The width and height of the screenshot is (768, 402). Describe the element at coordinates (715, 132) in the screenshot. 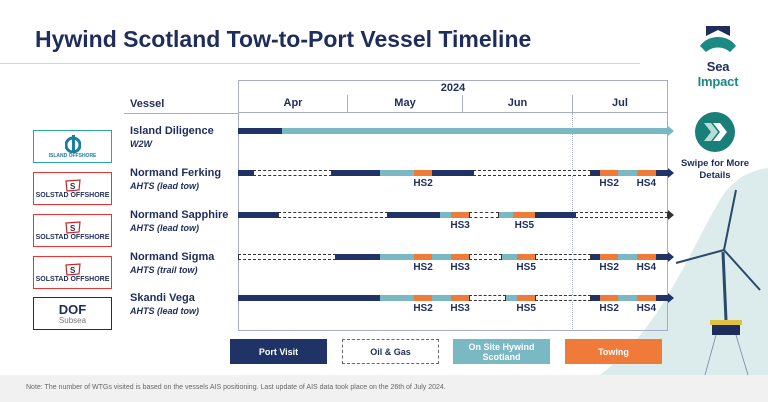

I see `double-chevron-right-icon` at that location.